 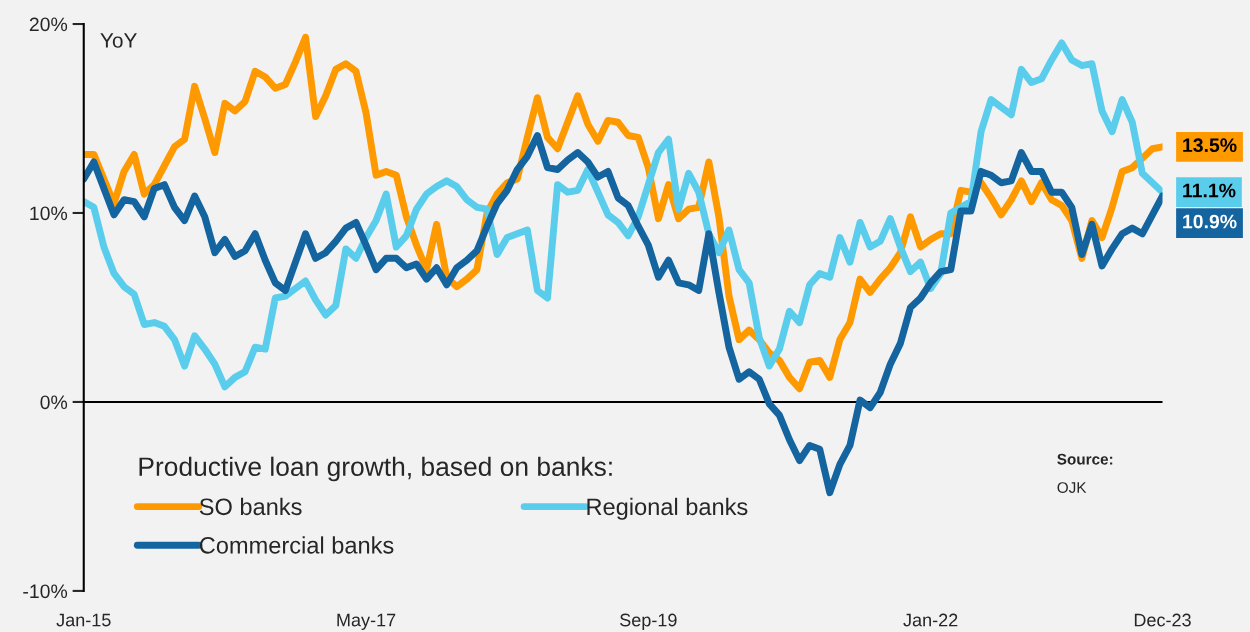 What do you see at coordinates (366, 621) in the screenshot?
I see `x-tick-label: May-17` at bounding box center [366, 621].